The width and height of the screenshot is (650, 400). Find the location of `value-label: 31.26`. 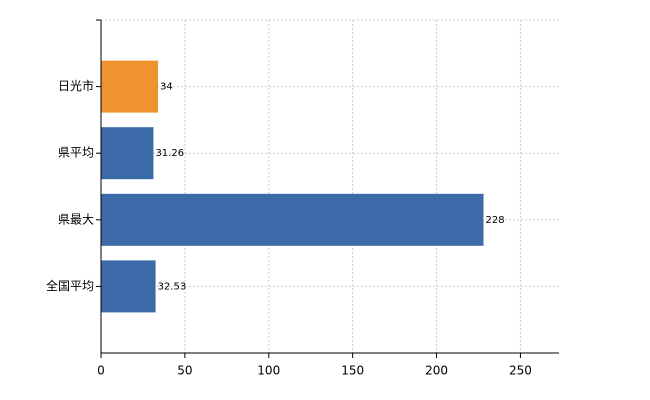

value-label: 31.26 is located at coordinates (169, 153).